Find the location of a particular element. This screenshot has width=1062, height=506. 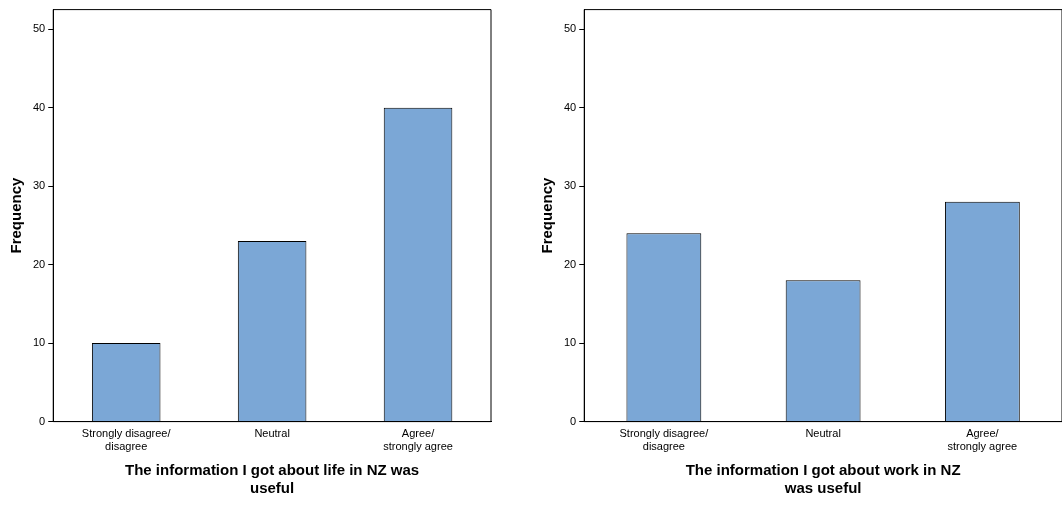

x-axis-title: The information I got about work in NZ was useful is located at coordinates (823, 479).